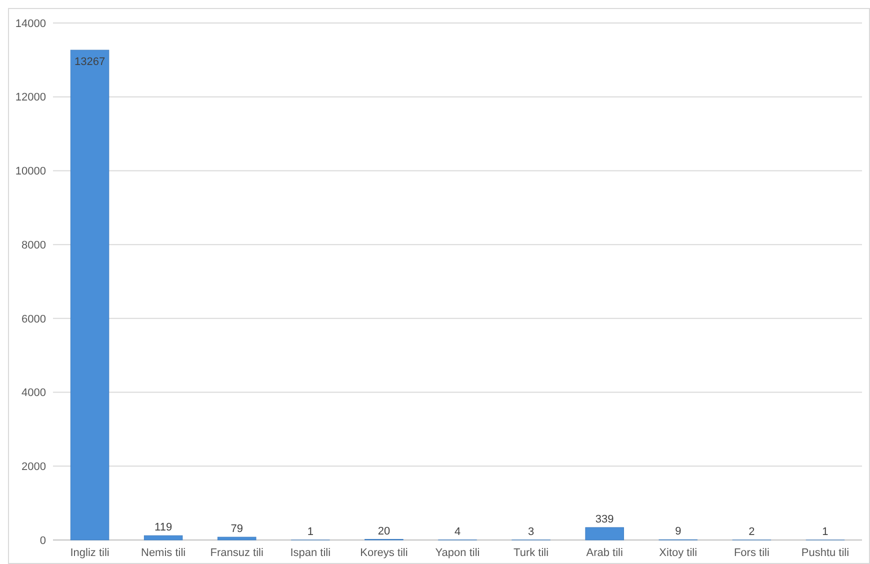 The width and height of the screenshot is (870, 564). What do you see at coordinates (34, 319) in the screenshot?
I see `y-tick-label: 6000` at bounding box center [34, 319].